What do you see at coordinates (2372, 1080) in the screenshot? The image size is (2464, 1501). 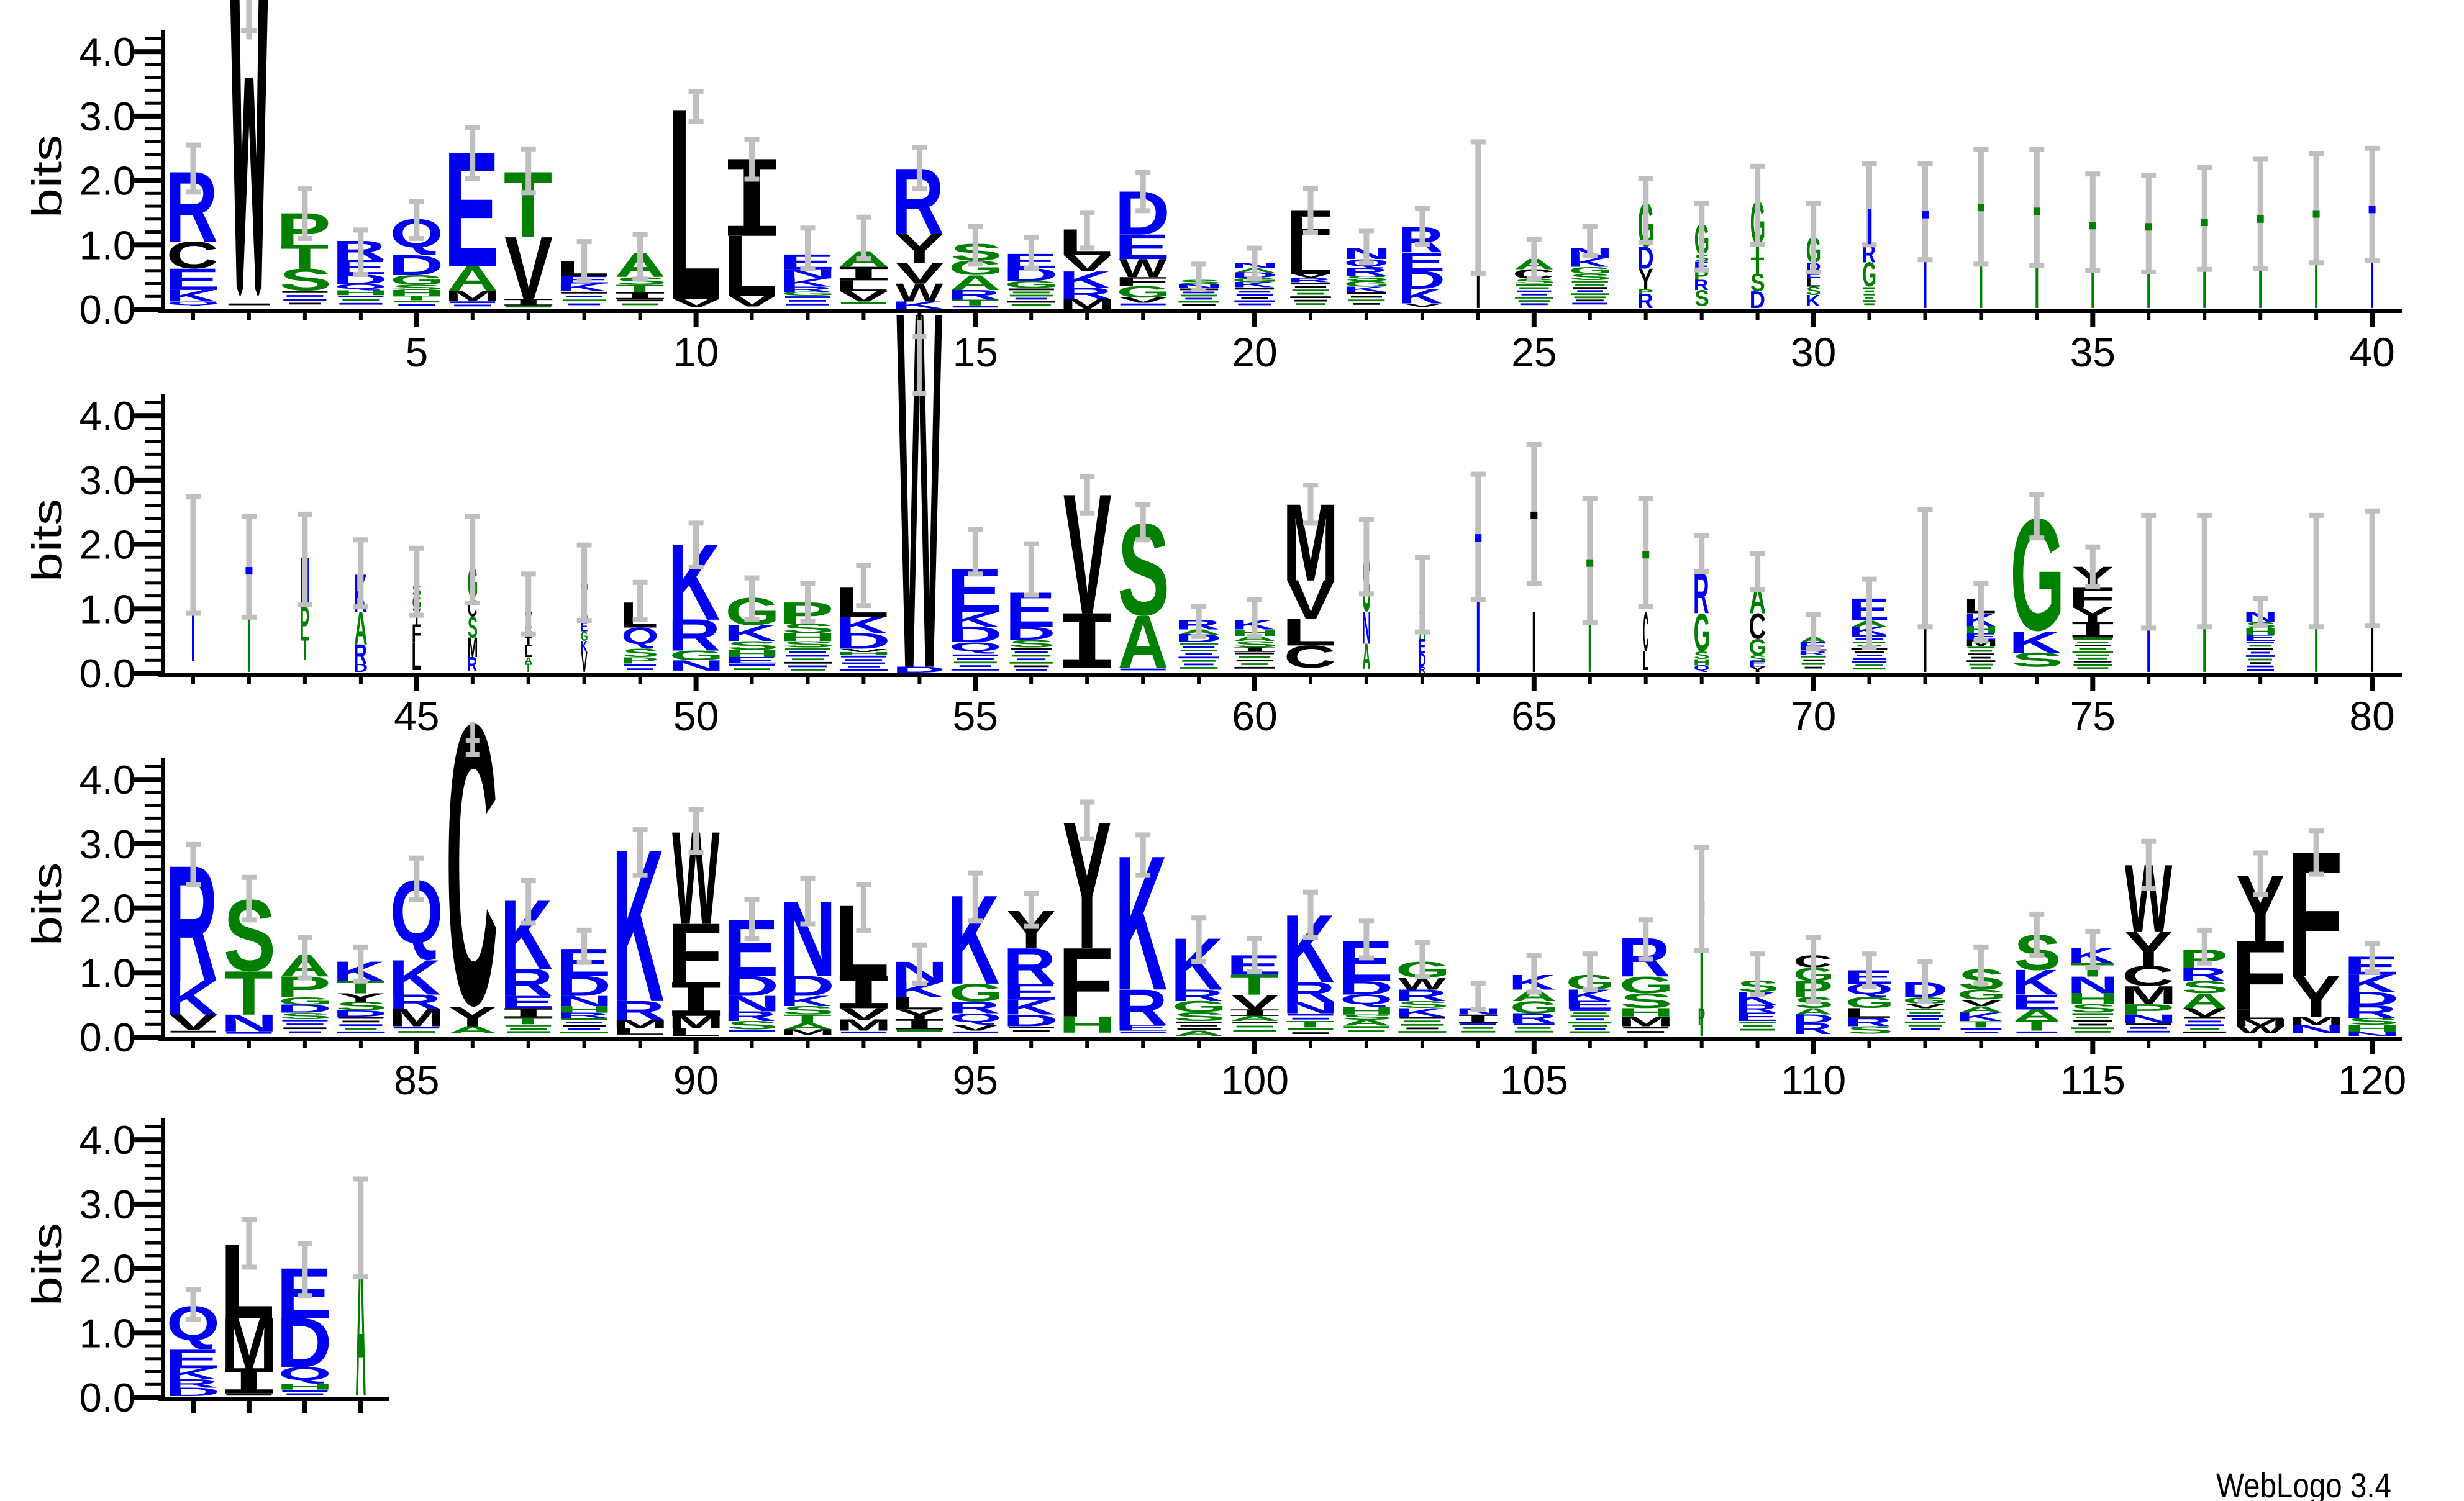 I see `svg-text: 120` at bounding box center [2372, 1080].